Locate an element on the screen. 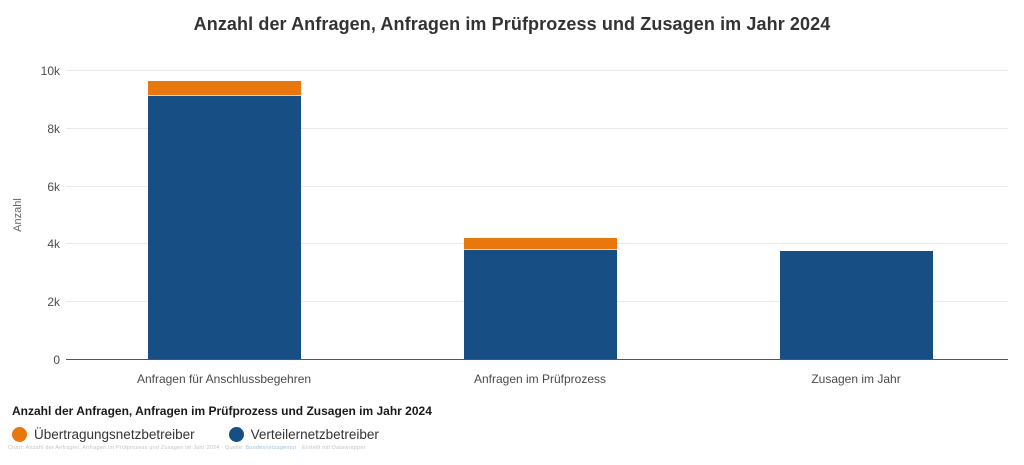 This screenshot has width=1024, height=465. legend-item--bertragungsnetzbetreiber: Übertragungsnetzbetreiber is located at coordinates (103, 434).